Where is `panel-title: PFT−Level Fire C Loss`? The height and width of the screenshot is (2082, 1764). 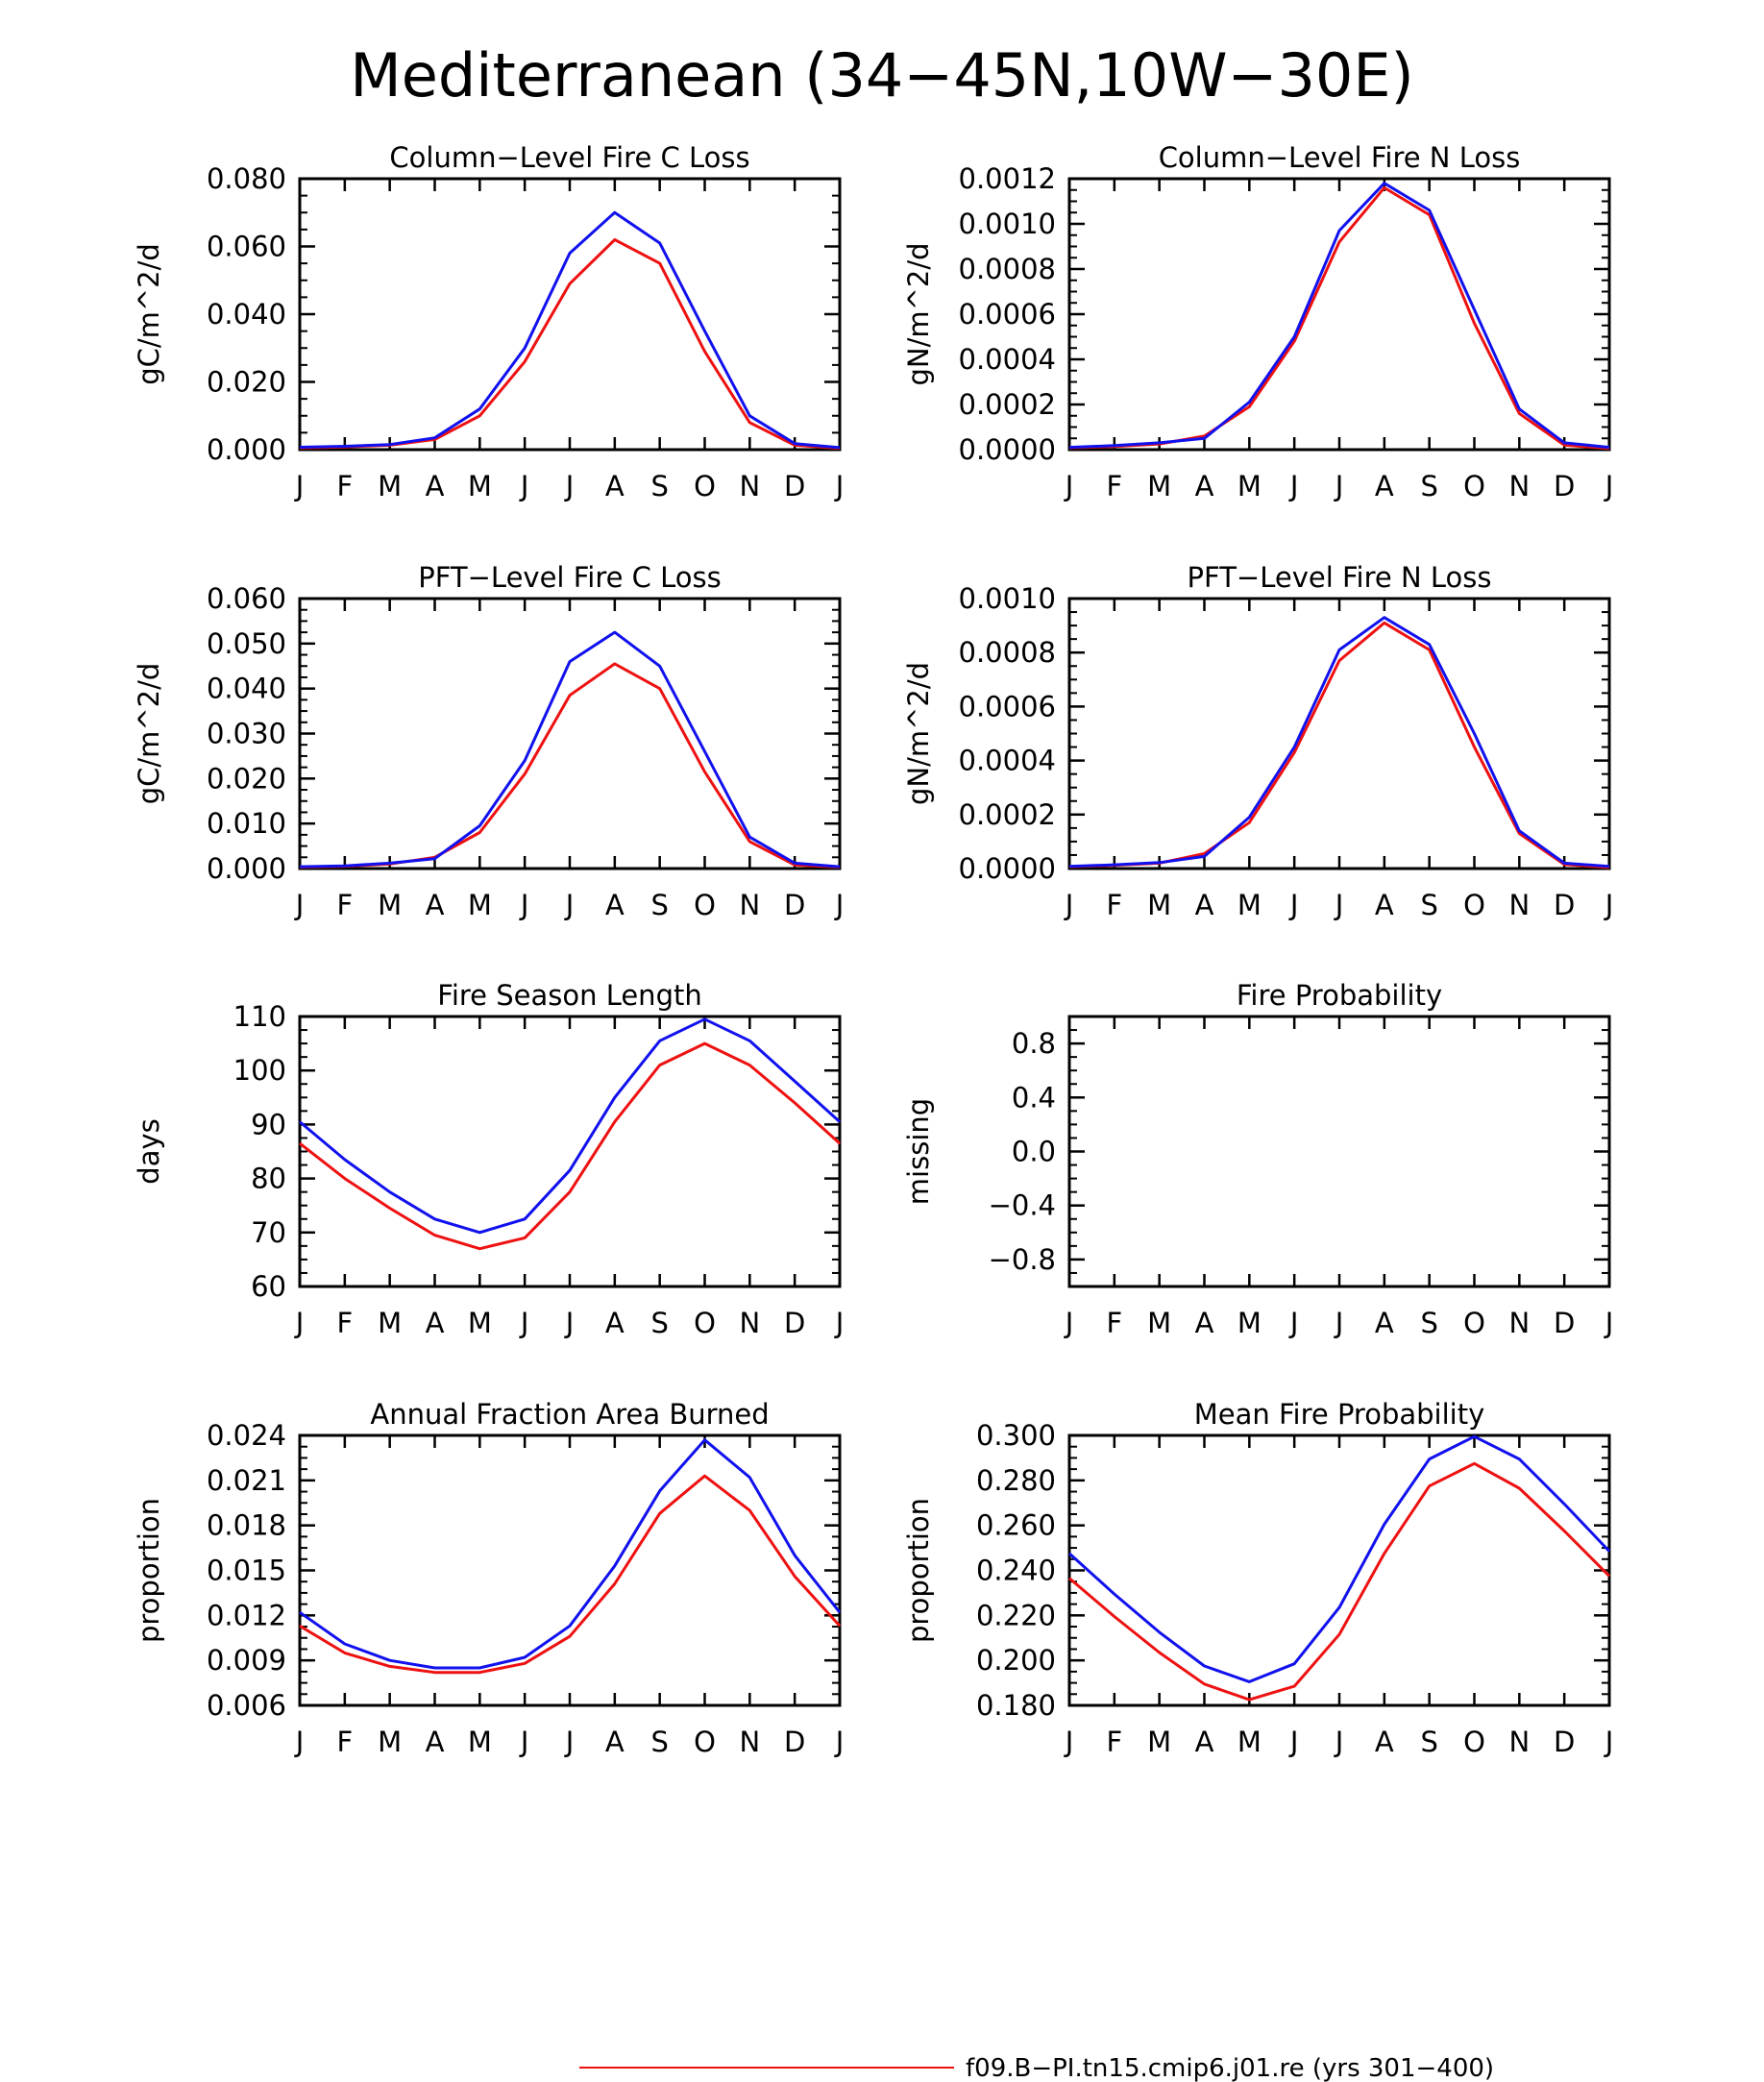 panel-title: PFT−Level Fire C Loss is located at coordinates (570, 578).